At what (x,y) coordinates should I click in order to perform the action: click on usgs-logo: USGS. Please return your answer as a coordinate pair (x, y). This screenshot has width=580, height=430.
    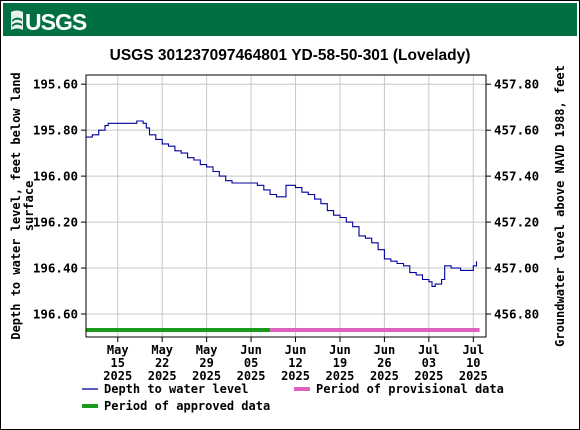
    Looking at the image, I should click on (49, 21).